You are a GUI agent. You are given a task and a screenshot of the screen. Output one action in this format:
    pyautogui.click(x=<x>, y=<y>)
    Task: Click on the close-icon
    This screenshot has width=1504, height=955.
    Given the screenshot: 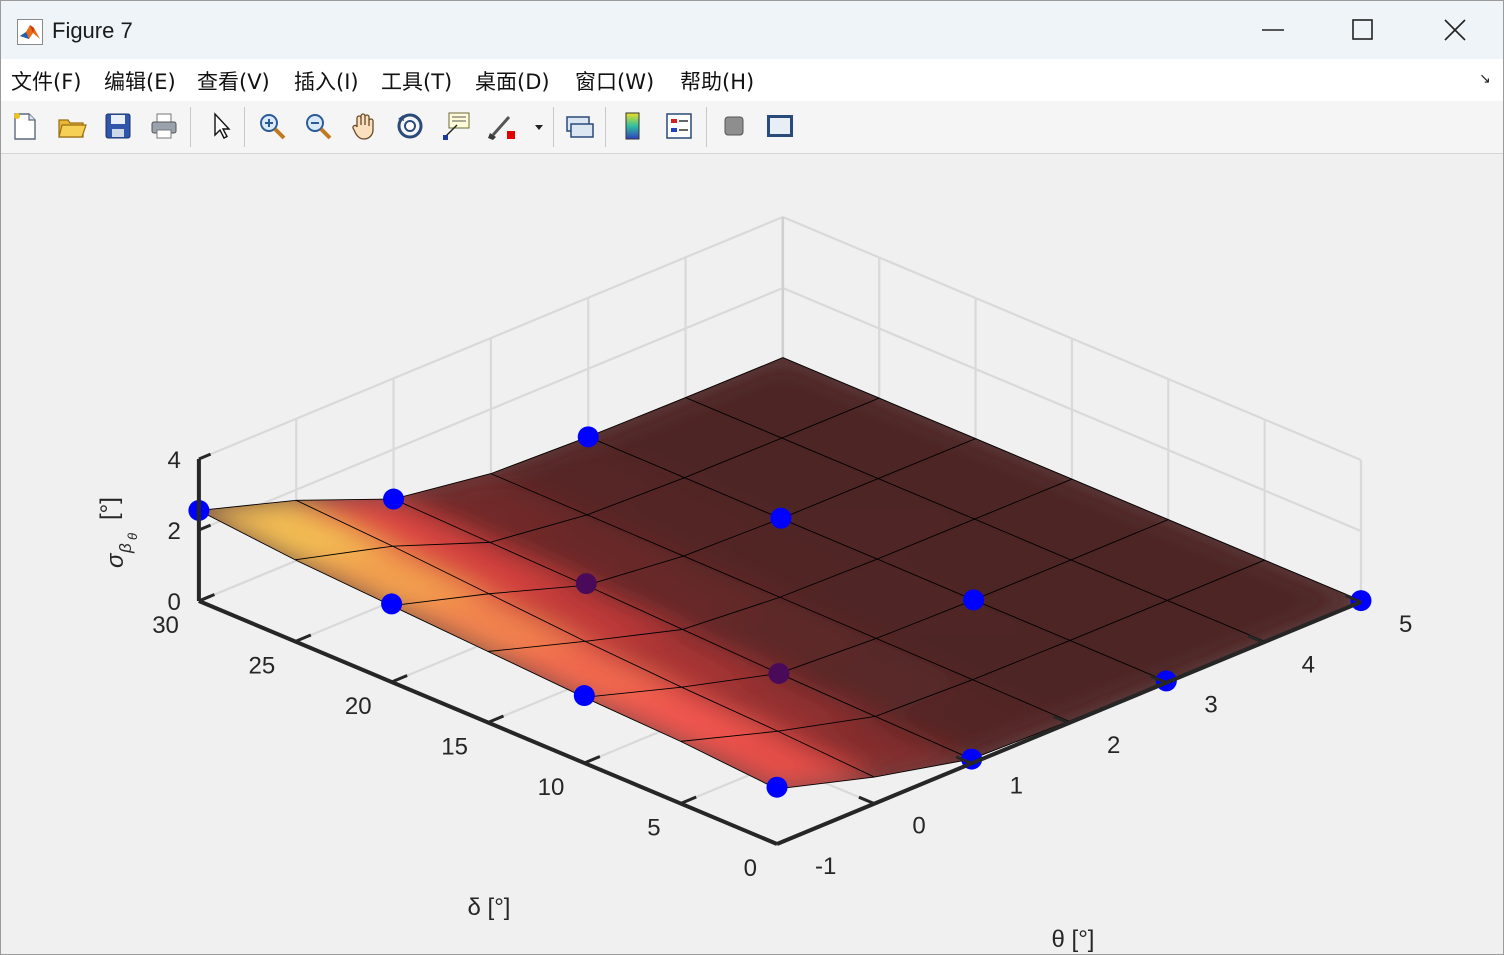 What is the action you would take?
    pyautogui.click(x=1455, y=30)
    